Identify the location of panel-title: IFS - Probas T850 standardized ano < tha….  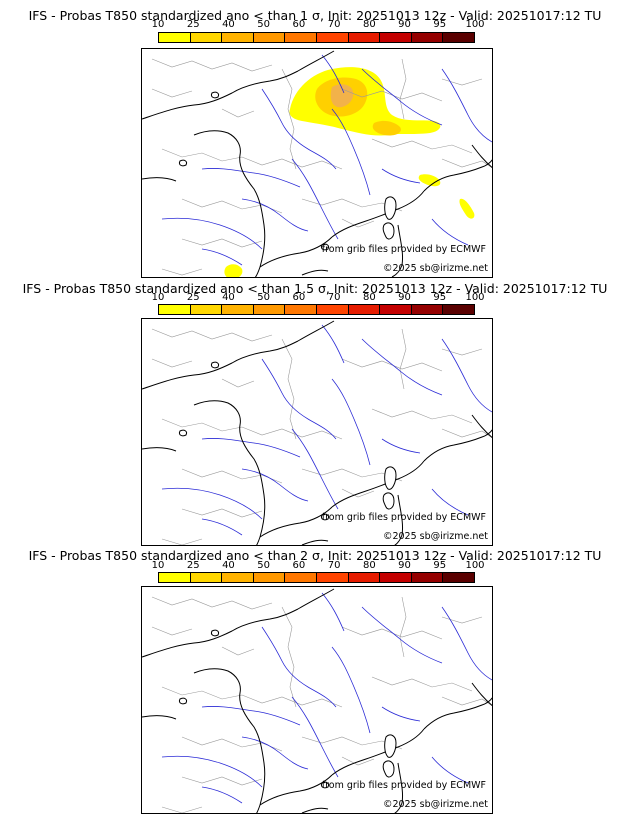
(315, 288).